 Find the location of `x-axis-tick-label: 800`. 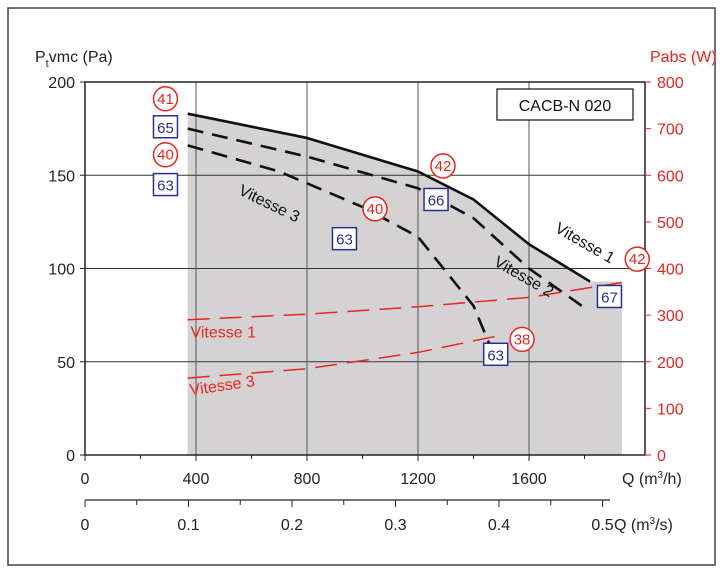

x-axis-tick-label: 800 is located at coordinates (307, 479).